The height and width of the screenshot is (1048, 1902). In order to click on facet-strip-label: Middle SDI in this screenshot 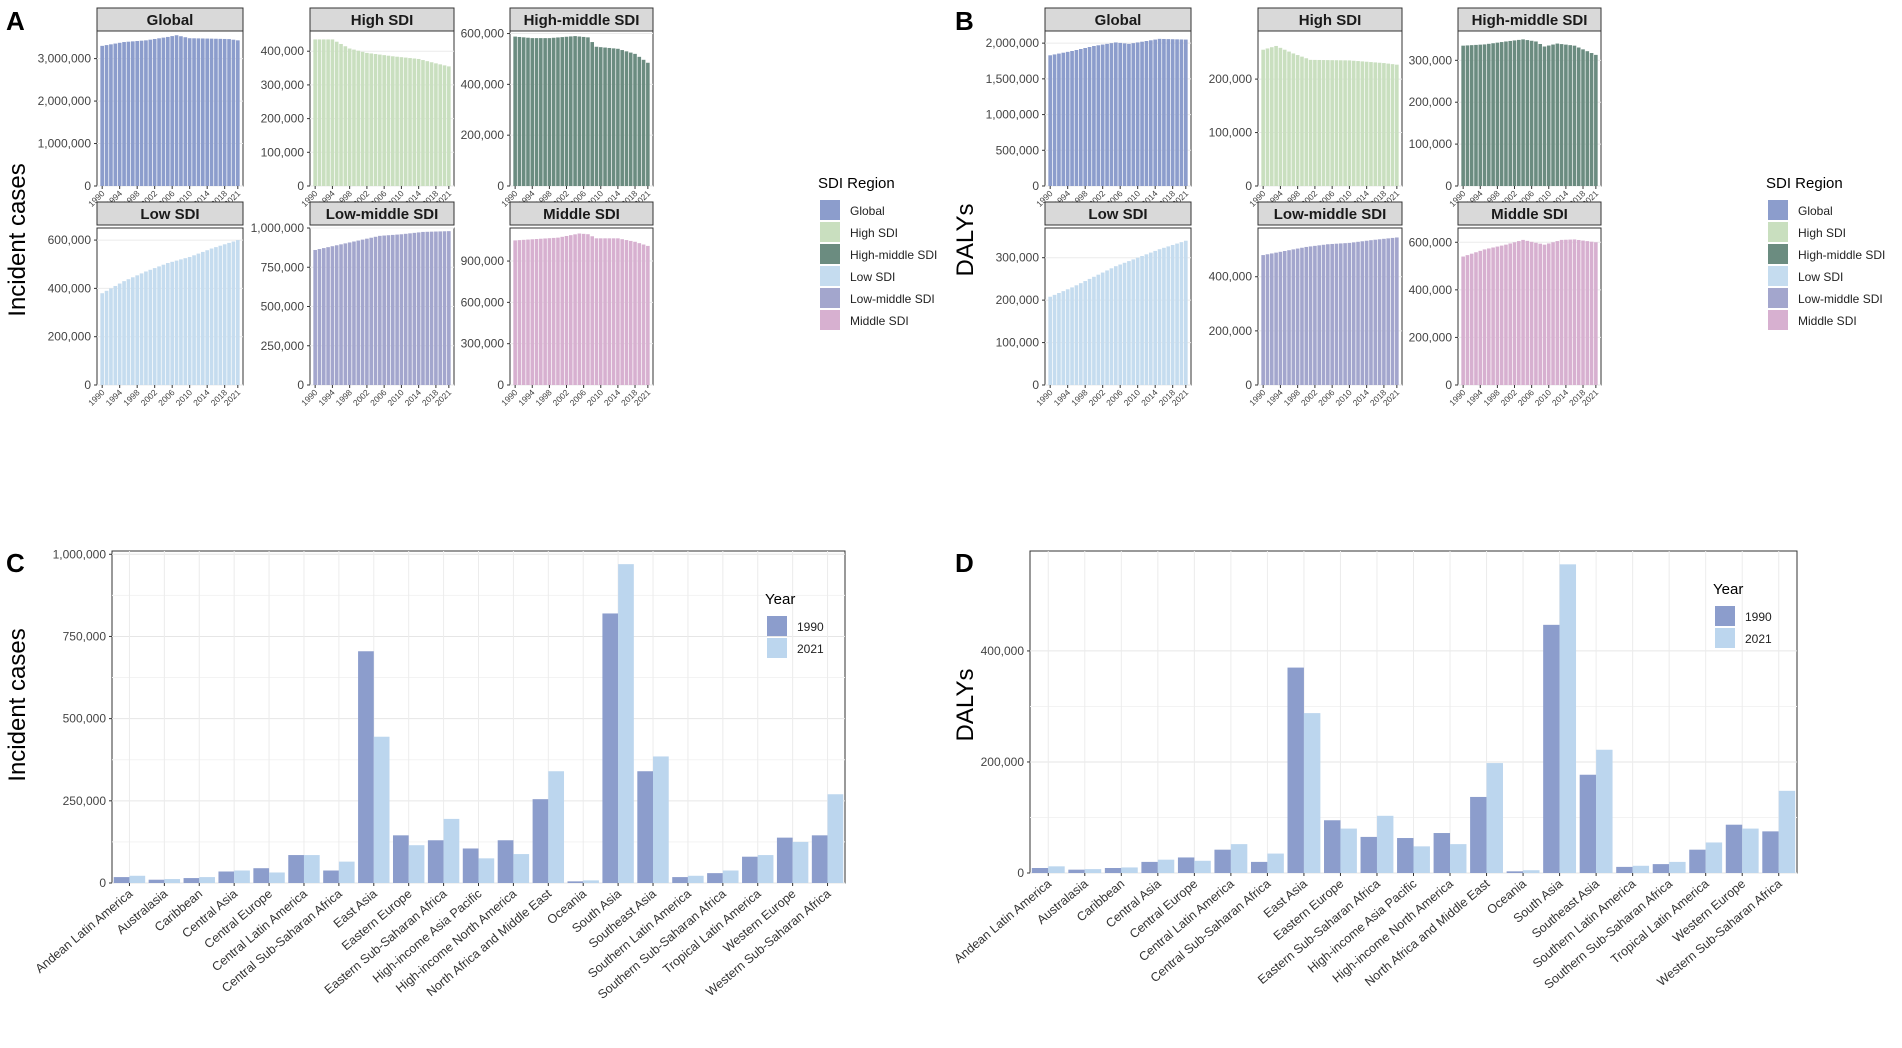, I will do `click(1529, 214)`.